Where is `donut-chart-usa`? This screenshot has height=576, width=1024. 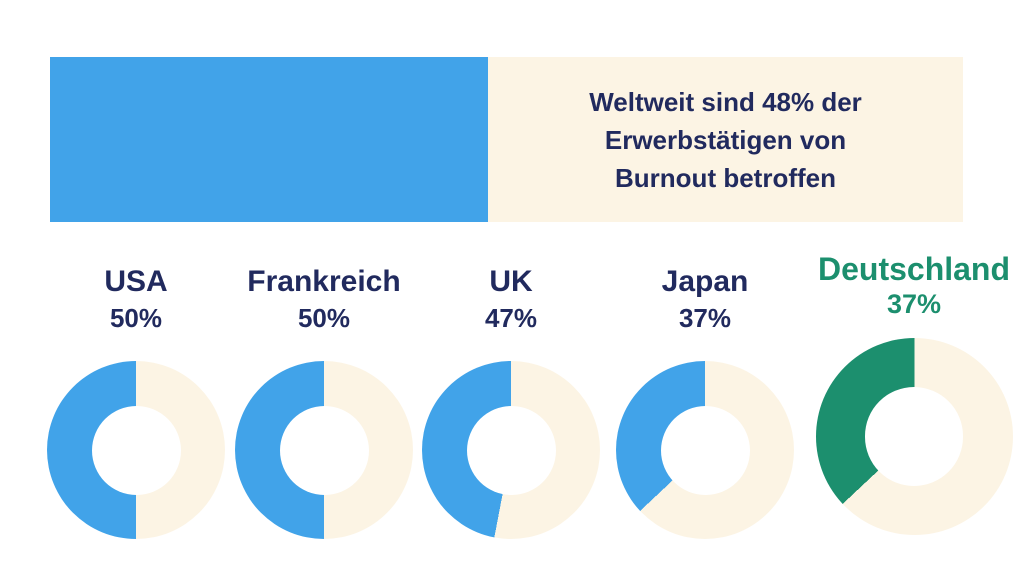
donut-chart-usa is located at coordinates (136, 450).